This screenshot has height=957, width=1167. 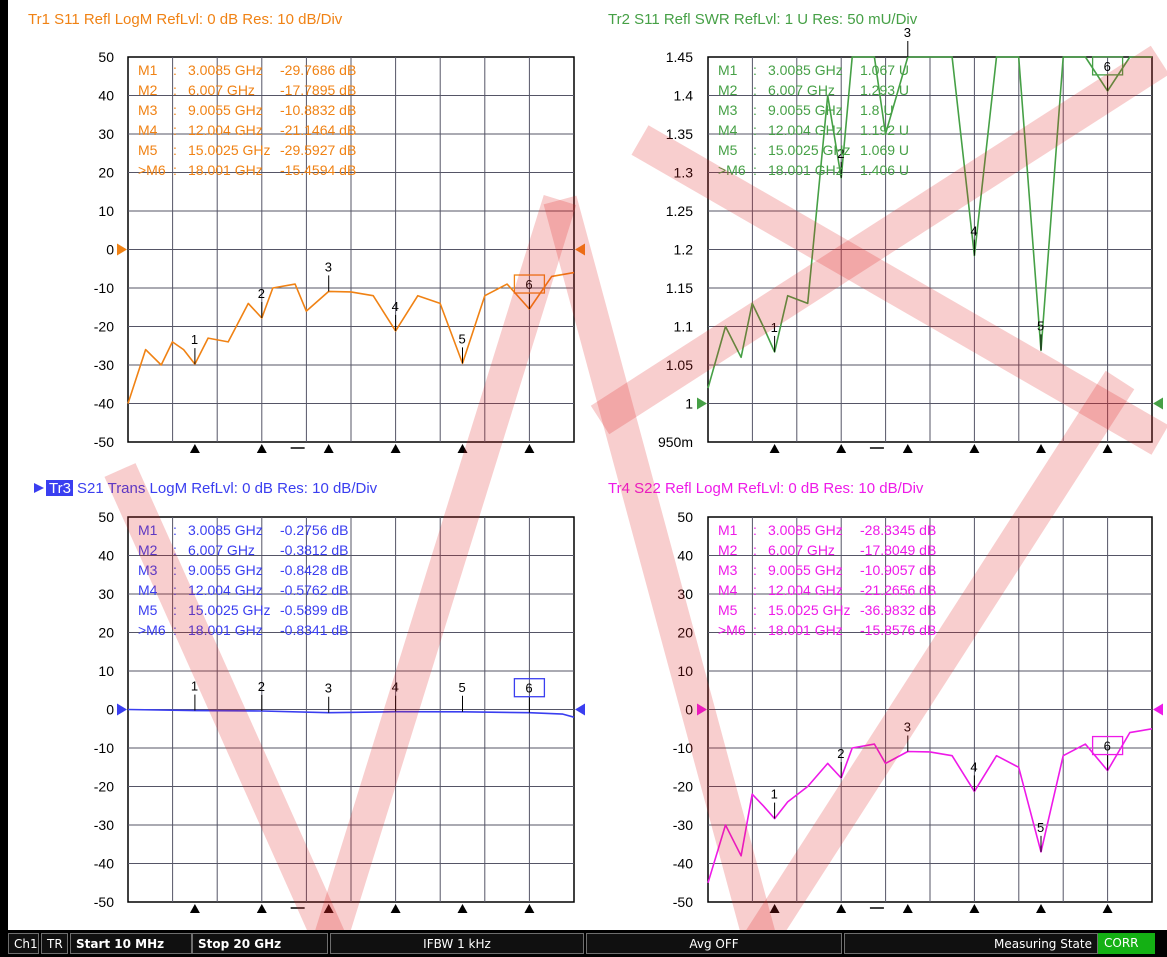 I want to click on channel-indicator: Ch1, so click(x=23, y=943).